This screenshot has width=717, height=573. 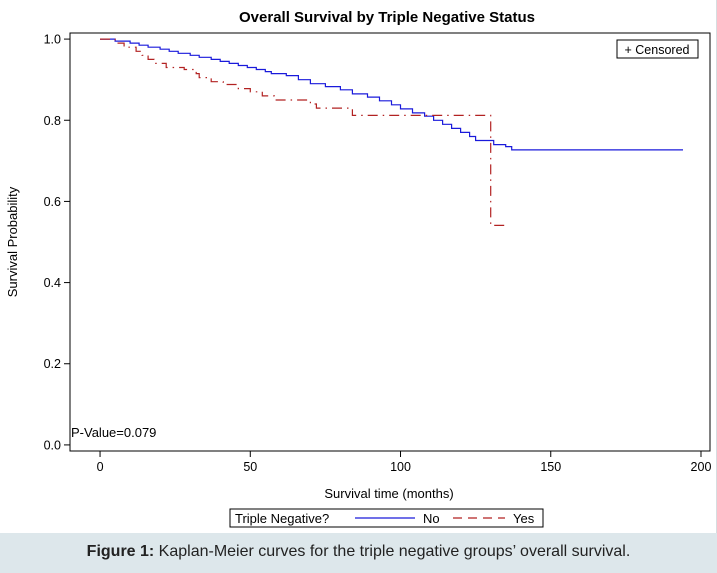 I want to click on y-tick-label: 0.0, so click(x=52, y=445).